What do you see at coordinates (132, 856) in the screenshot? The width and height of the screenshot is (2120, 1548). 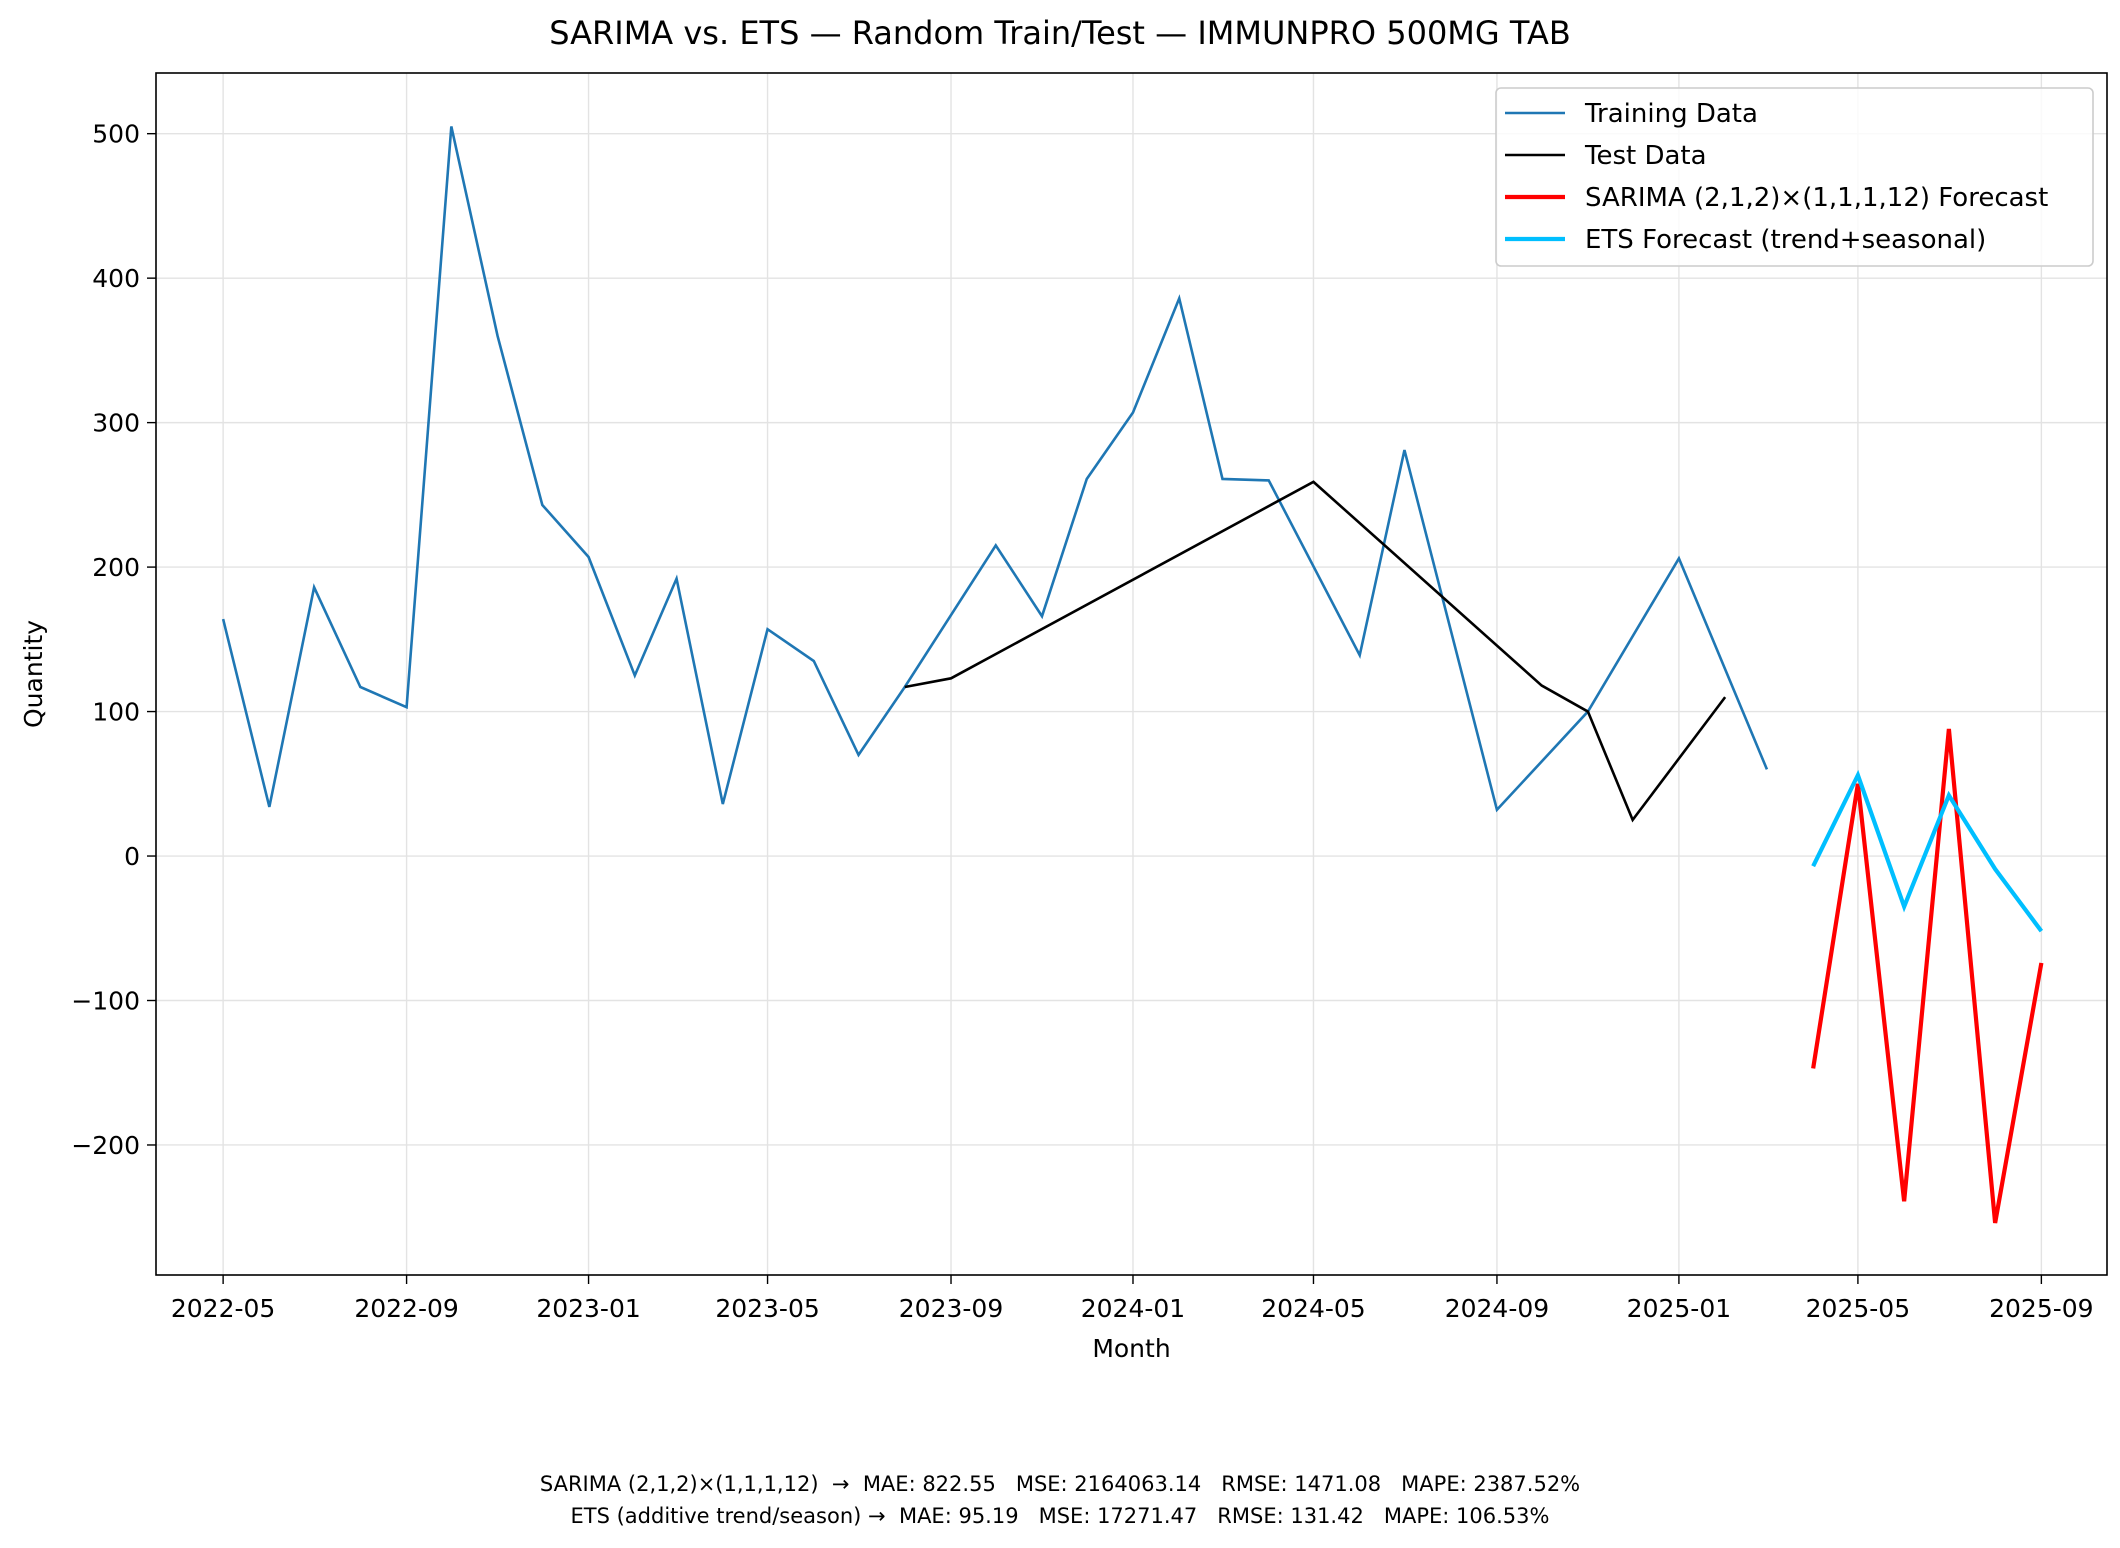 I see `y-tick-label: 0` at bounding box center [132, 856].